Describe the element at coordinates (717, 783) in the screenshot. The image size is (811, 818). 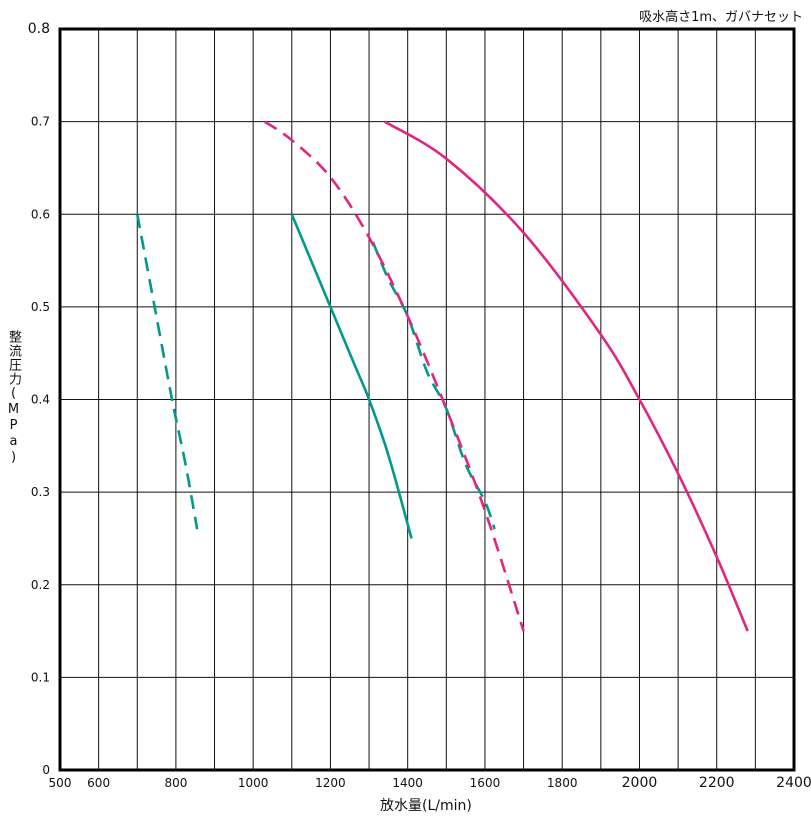
I see `x-tick-label: 2200` at that location.